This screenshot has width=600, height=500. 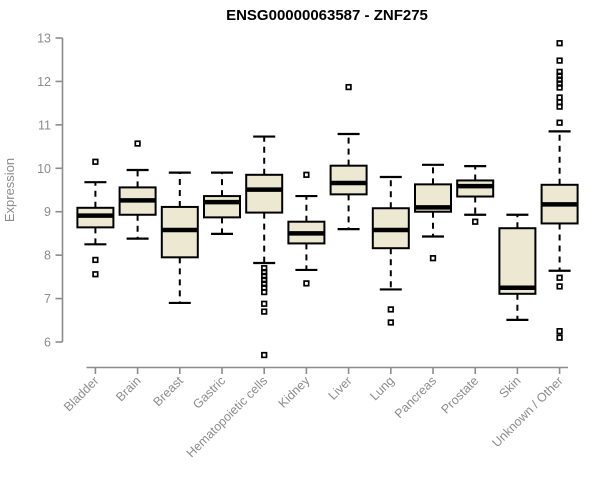 I want to click on y-tick-label: 12, so click(x=44, y=82).